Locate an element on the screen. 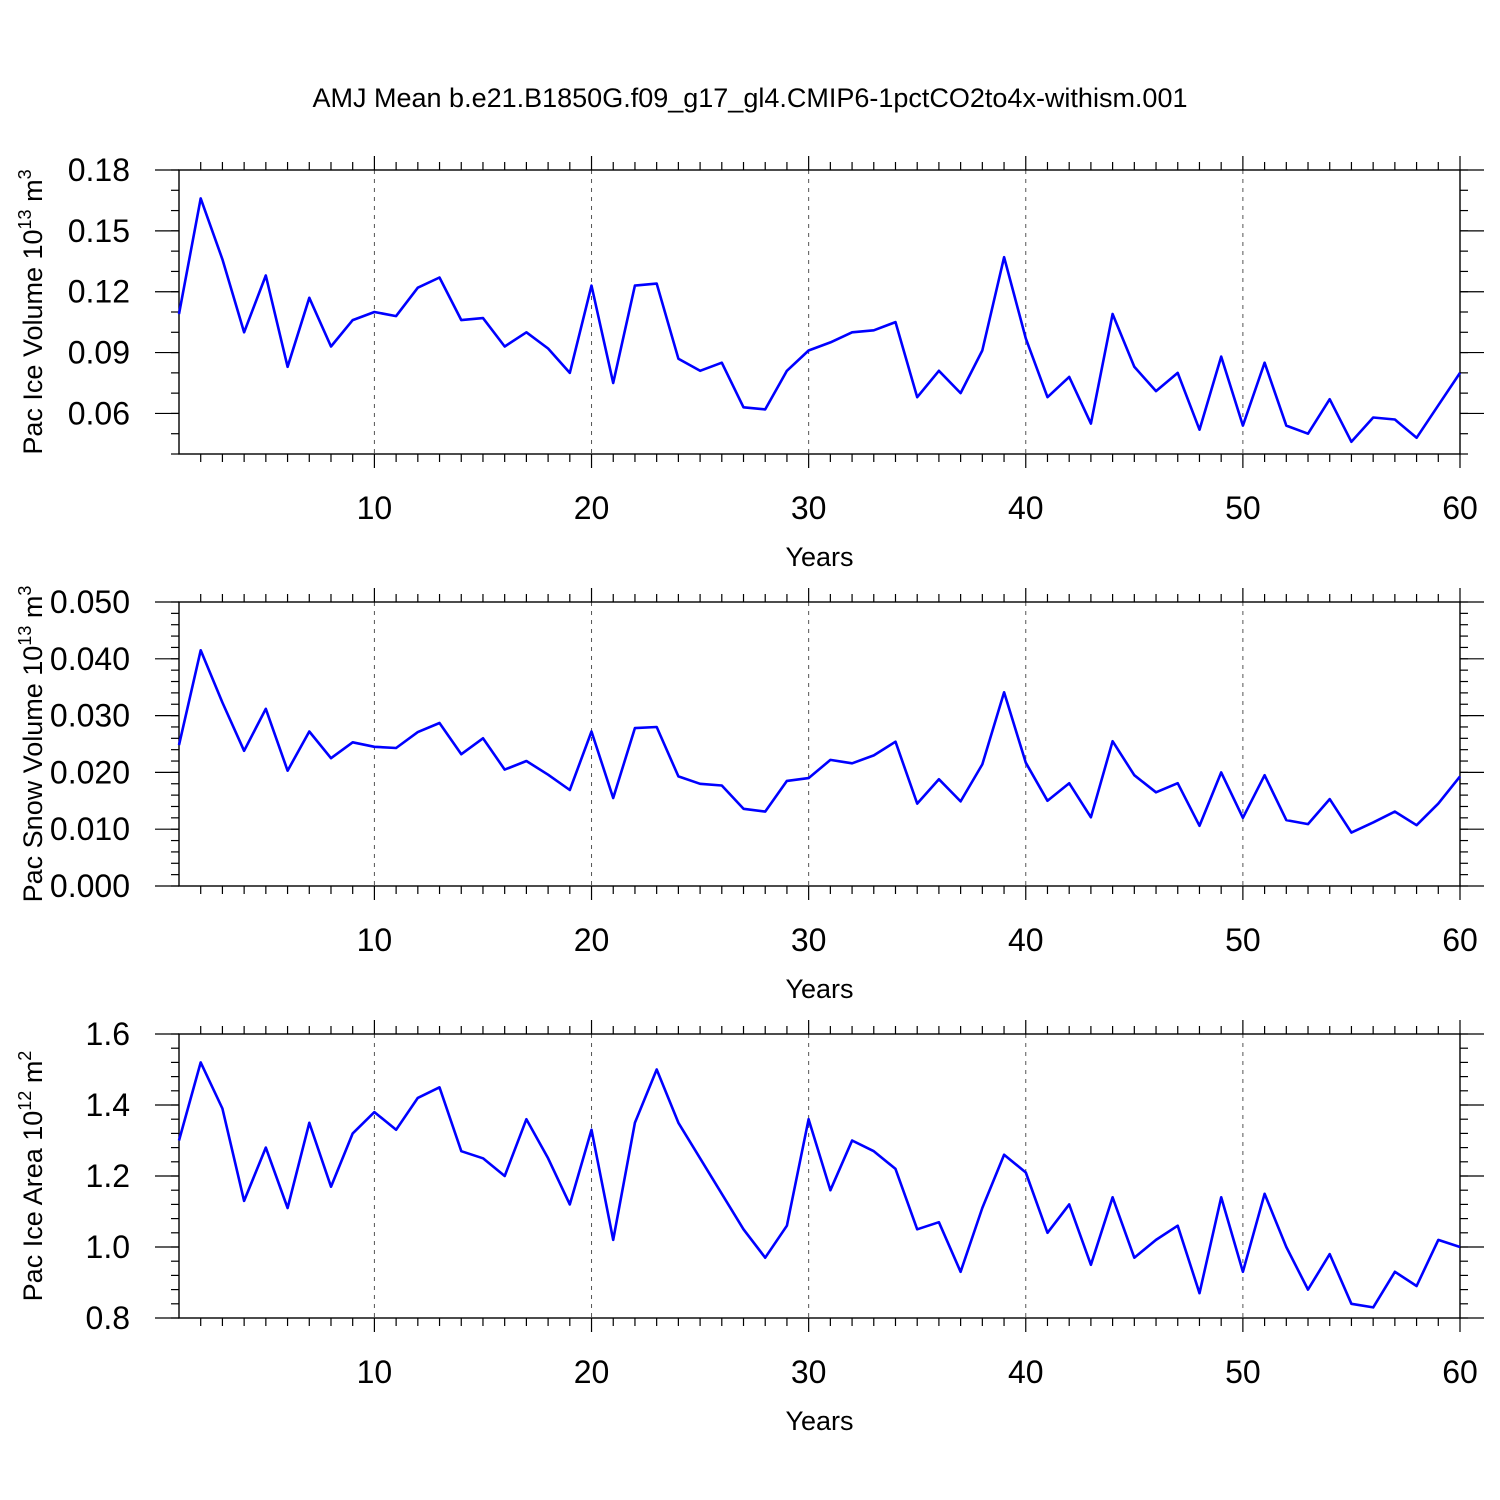 This screenshot has width=1500, height=1500. y-label-main: Pac Ice Volume 10 is located at coordinates (33, 341).